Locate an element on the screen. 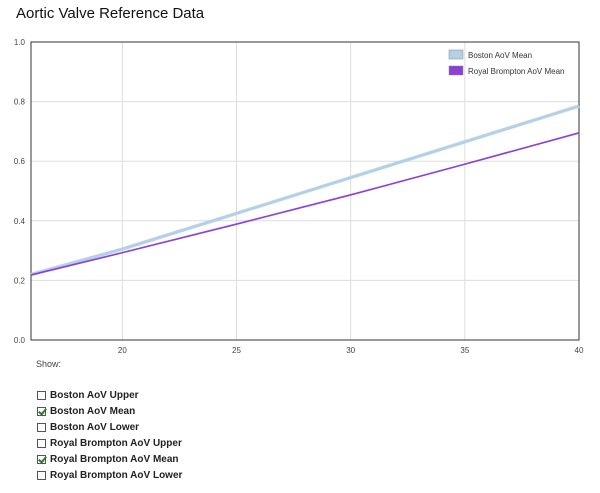 The image size is (600, 493). x-tick-label: 20 is located at coordinates (122, 350).